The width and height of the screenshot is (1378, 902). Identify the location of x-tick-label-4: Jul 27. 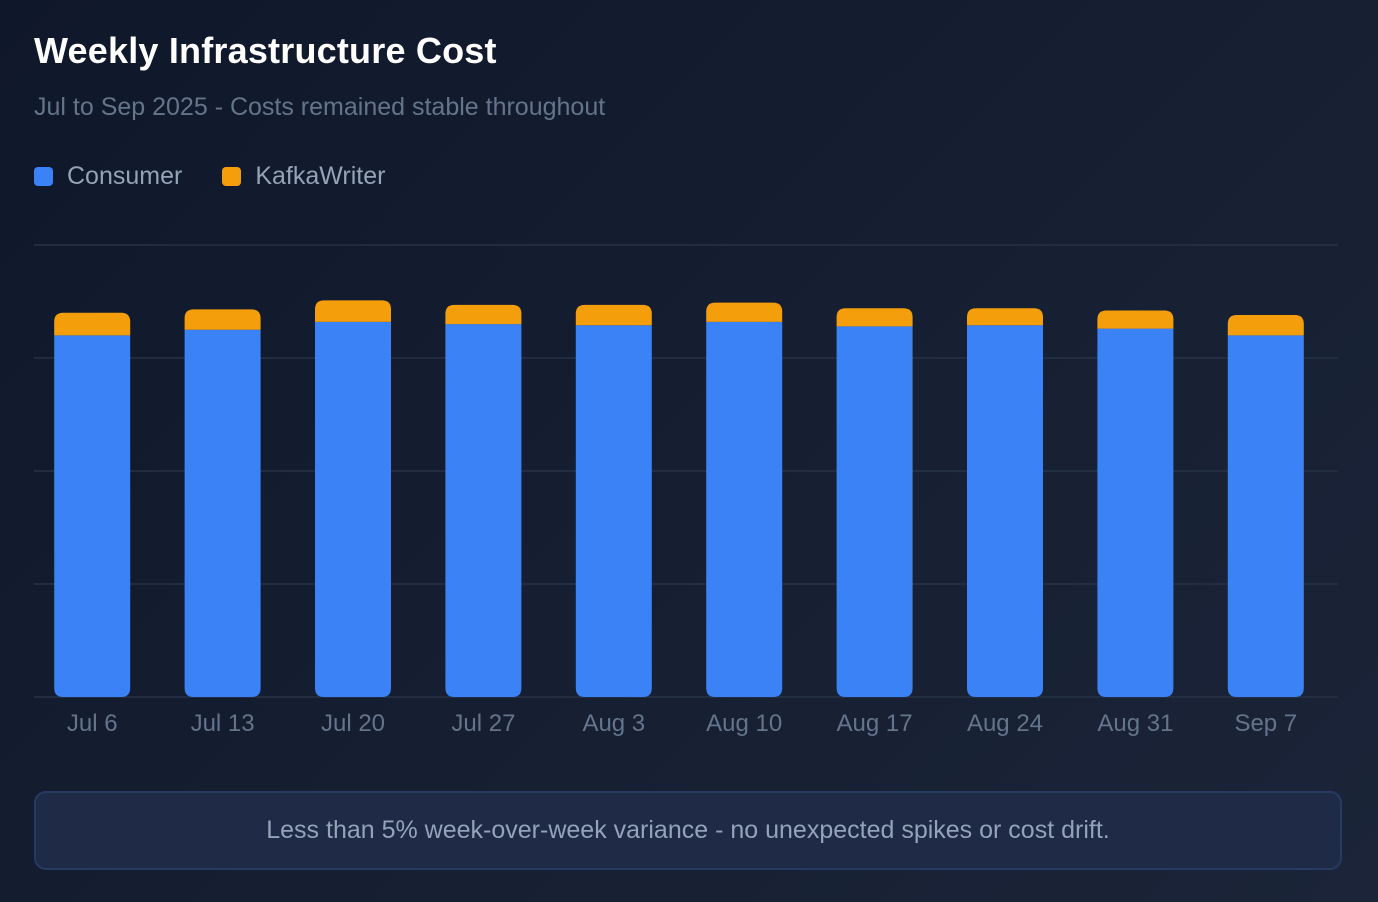
(483, 723).